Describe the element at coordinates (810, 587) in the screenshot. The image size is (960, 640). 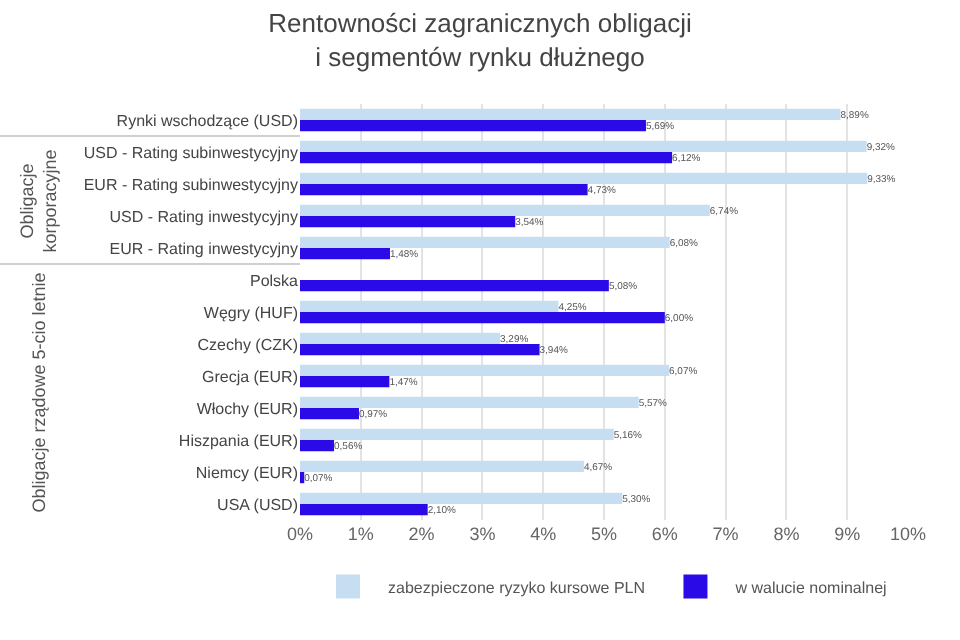
I see `legend-label: w walucie nominalnej` at that location.